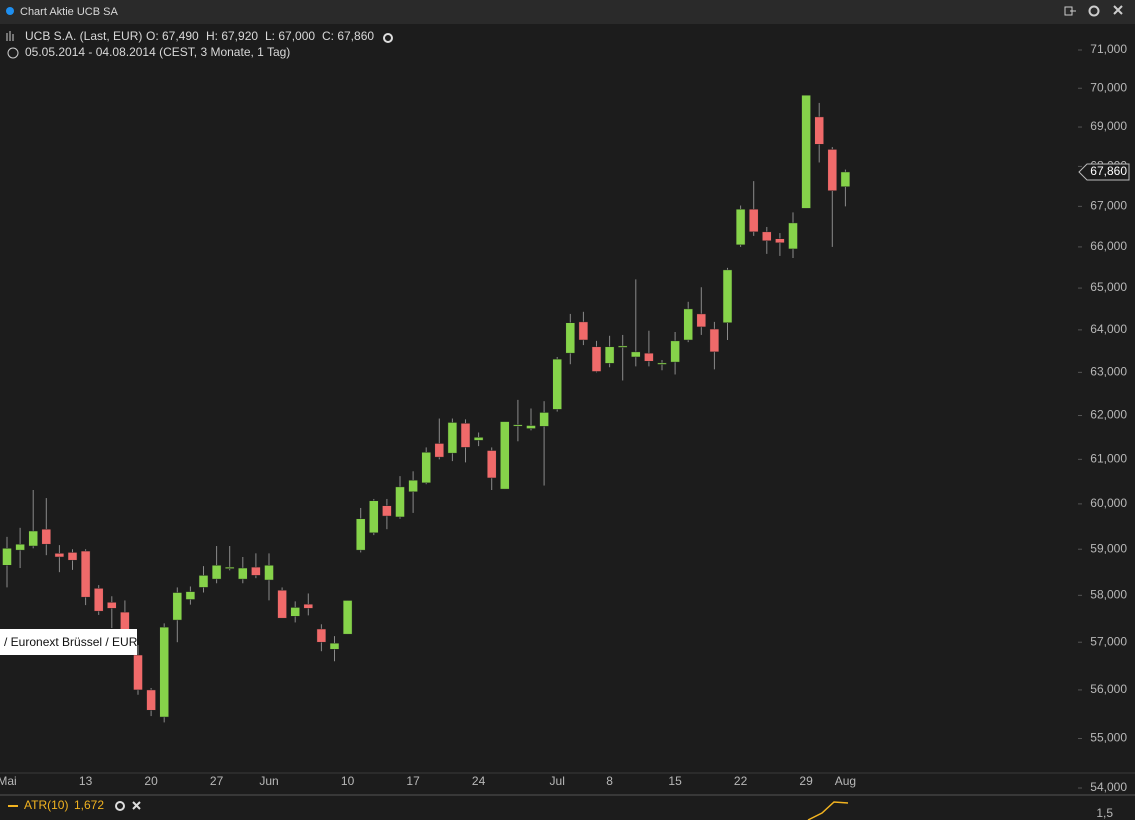 The image size is (1135, 820). I want to click on export-button, so click(1070, 11).